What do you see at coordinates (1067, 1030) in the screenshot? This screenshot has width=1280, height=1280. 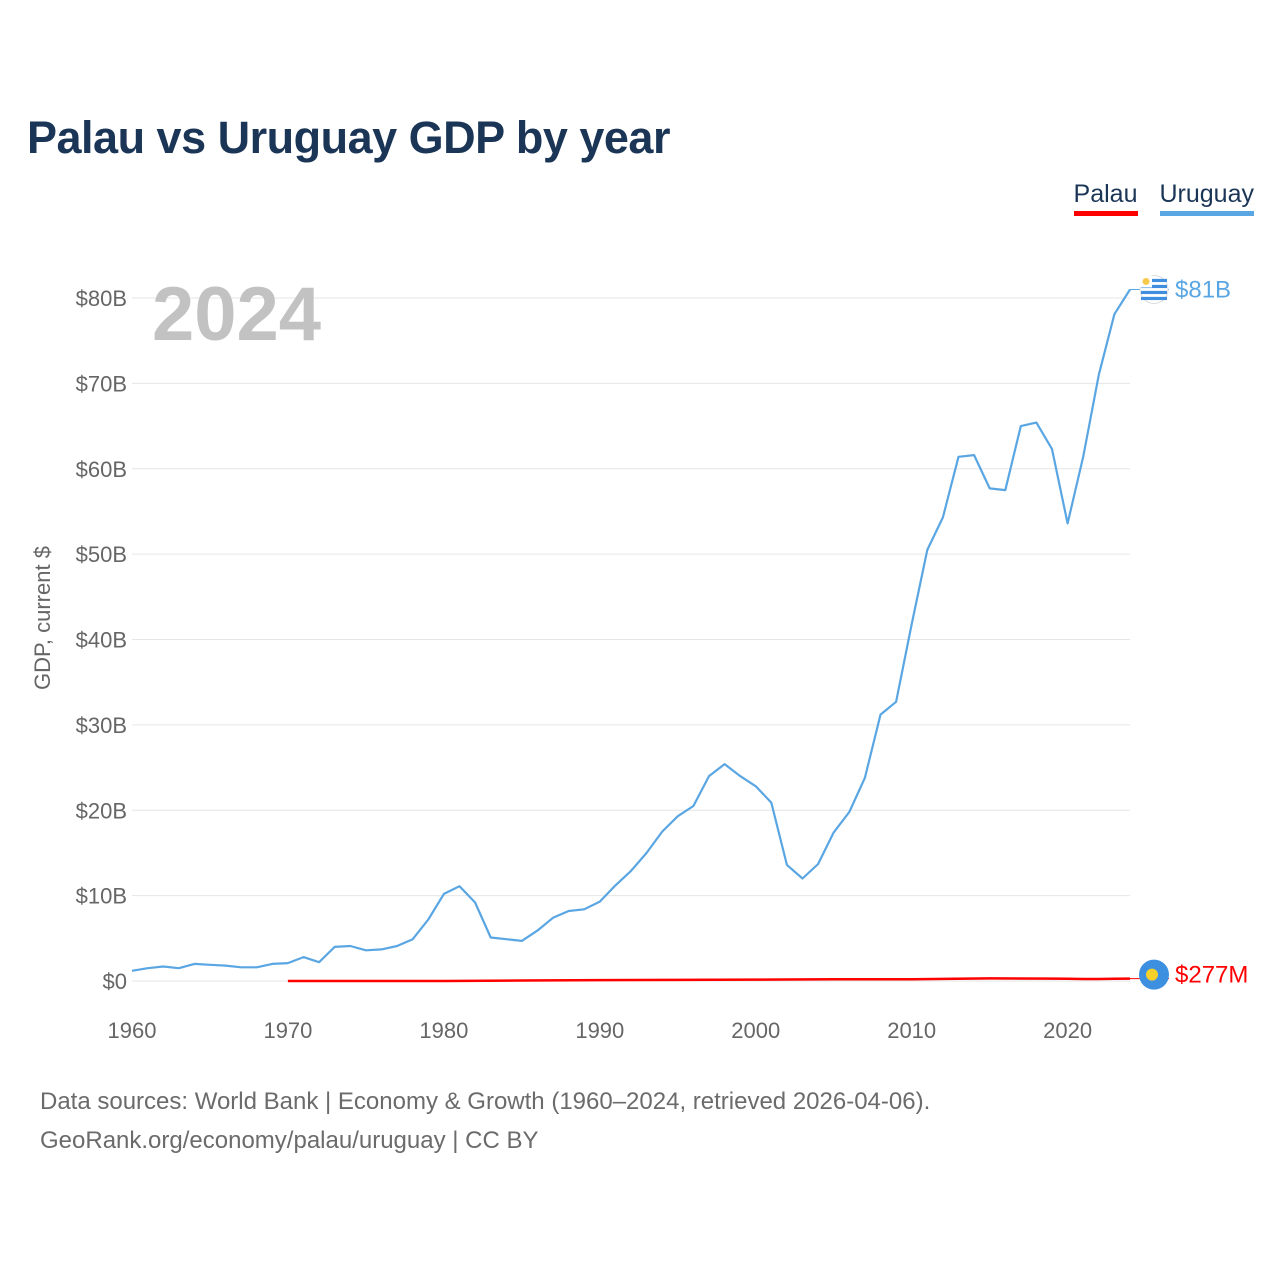 I see `x-tick-label: 2020` at bounding box center [1067, 1030].